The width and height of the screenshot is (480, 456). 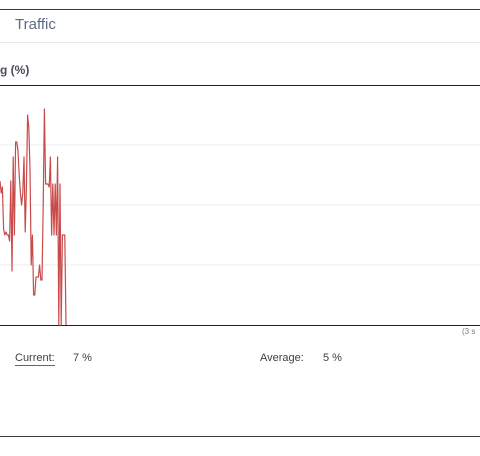 What do you see at coordinates (35, 359) in the screenshot?
I see `current-label: Current:` at bounding box center [35, 359].